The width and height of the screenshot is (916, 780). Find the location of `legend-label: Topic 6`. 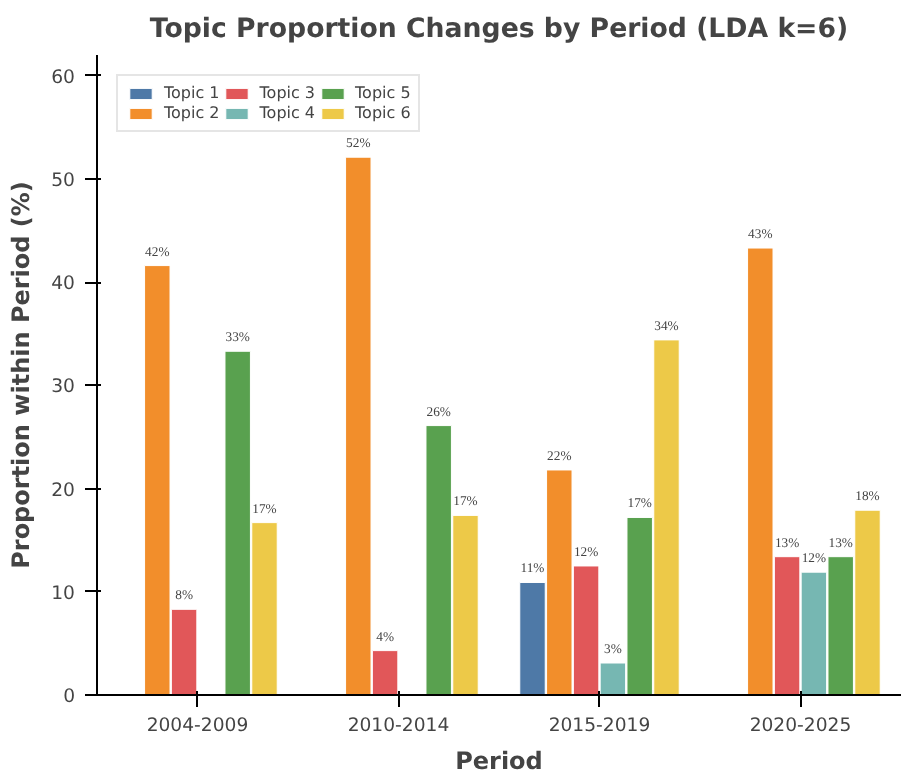

legend-label: Topic 6 is located at coordinates (383, 113).